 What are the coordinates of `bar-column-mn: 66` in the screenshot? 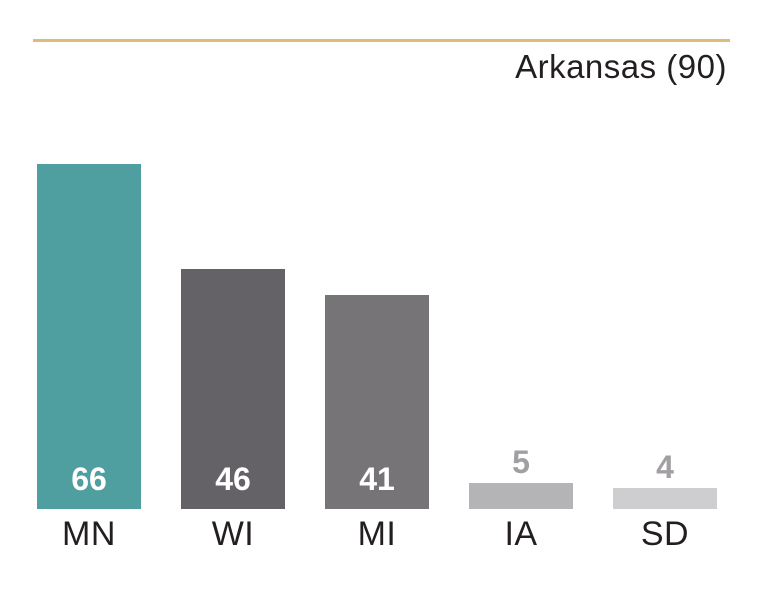 It's located at (89, 336).